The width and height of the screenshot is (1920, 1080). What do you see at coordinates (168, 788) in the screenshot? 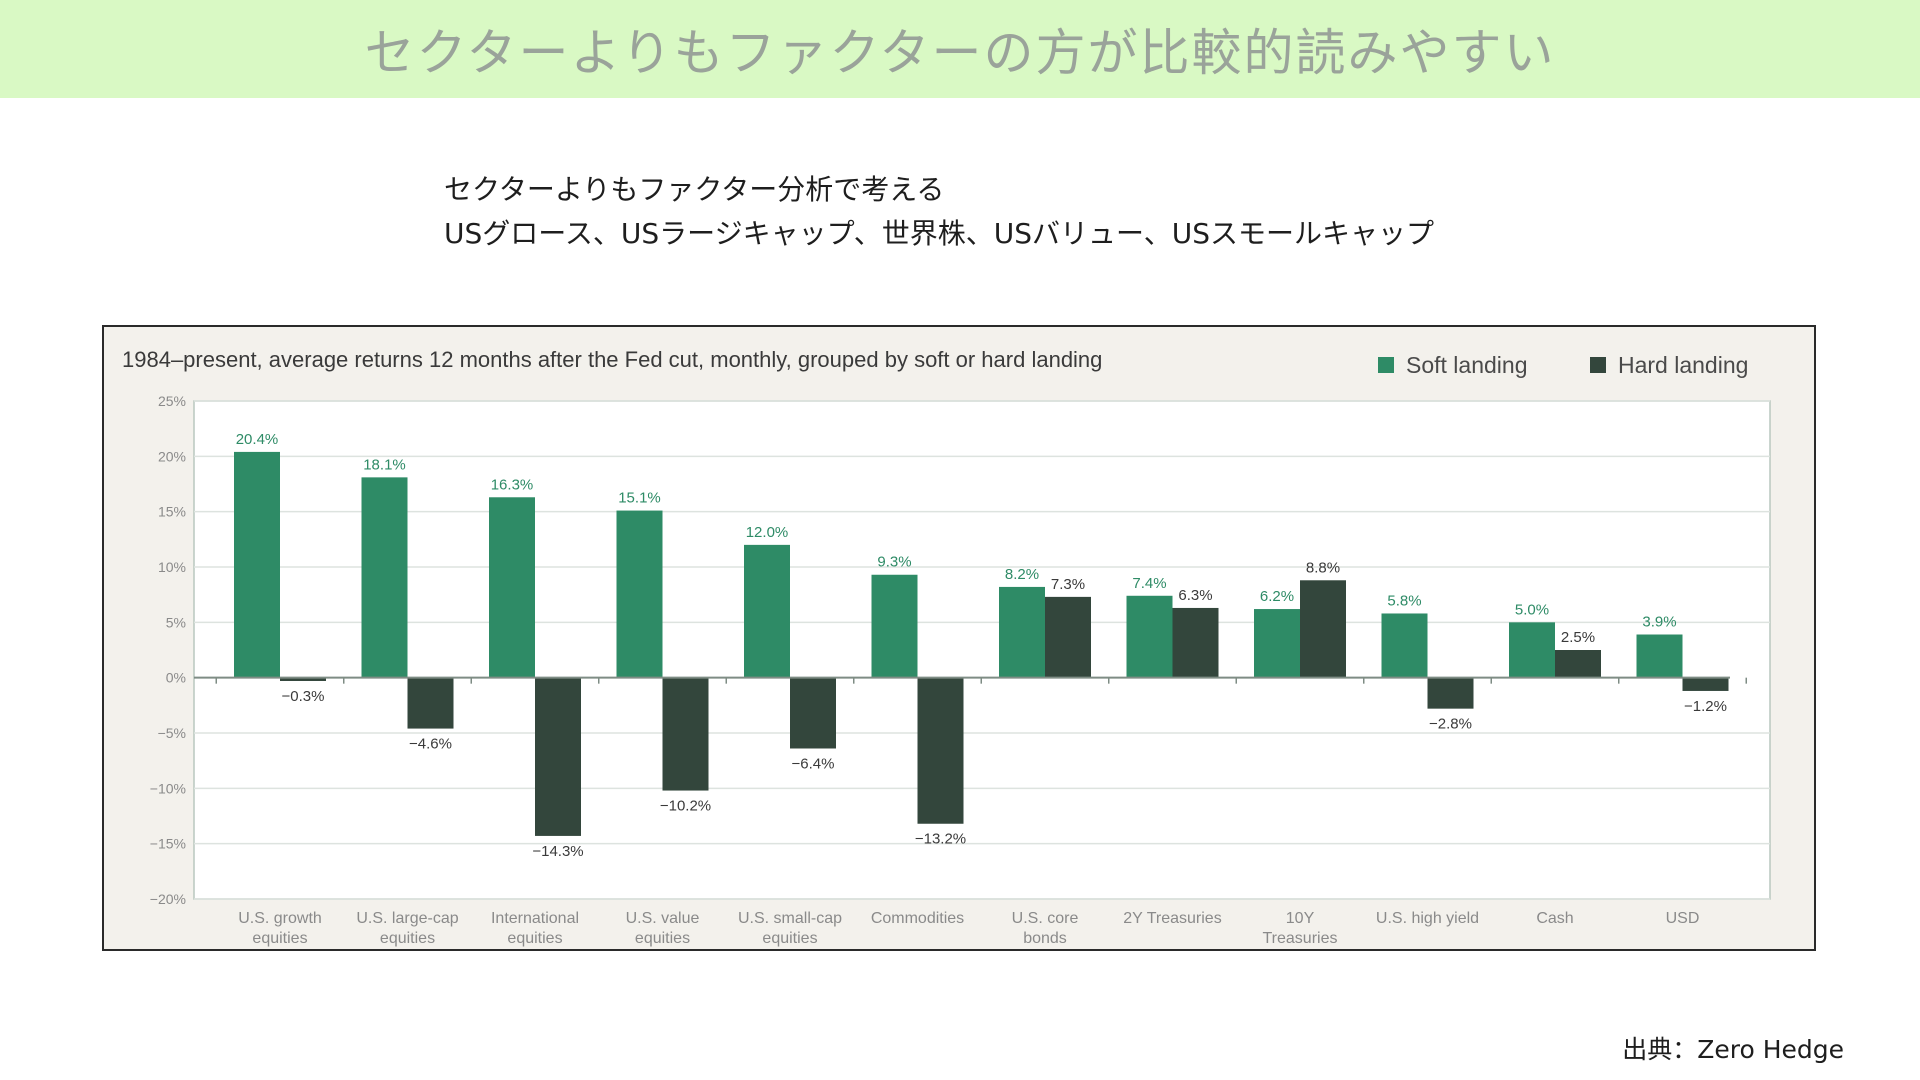
I see `y-tick-label: −10%` at bounding box center [168, 788].